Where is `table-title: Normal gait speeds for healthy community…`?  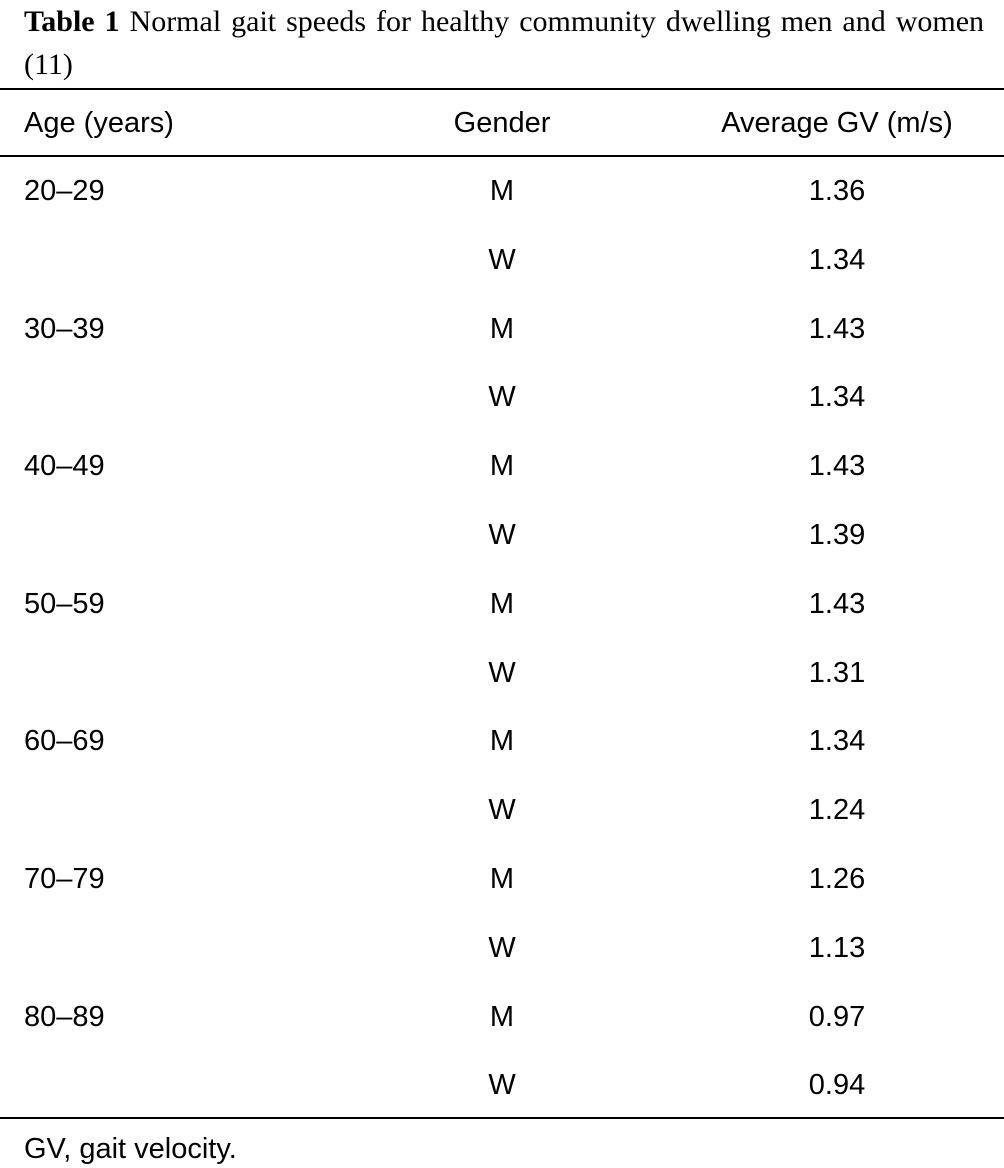 table-title: Normal gait speeds for healthy community… is located at coordinates (504, 43).